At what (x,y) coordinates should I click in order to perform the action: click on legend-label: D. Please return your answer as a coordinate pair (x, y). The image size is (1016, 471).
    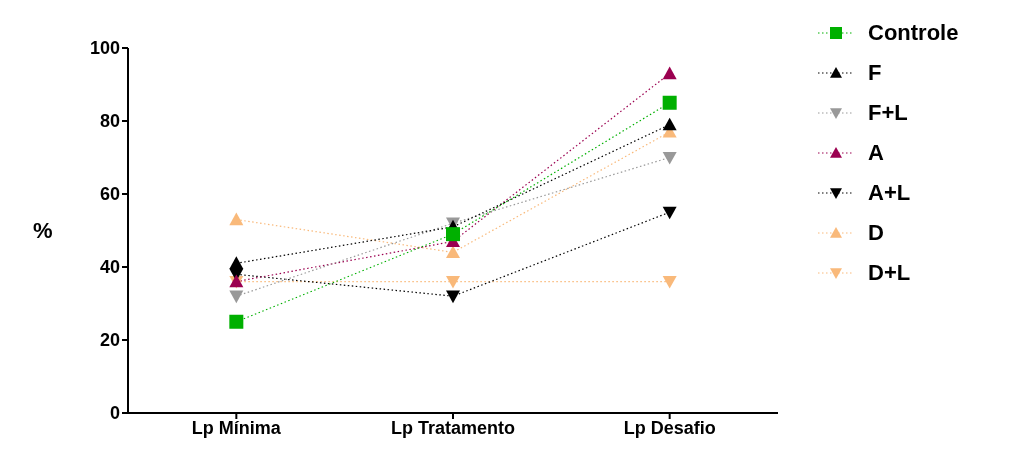
    Looking at the image, I should click on (876, 233).